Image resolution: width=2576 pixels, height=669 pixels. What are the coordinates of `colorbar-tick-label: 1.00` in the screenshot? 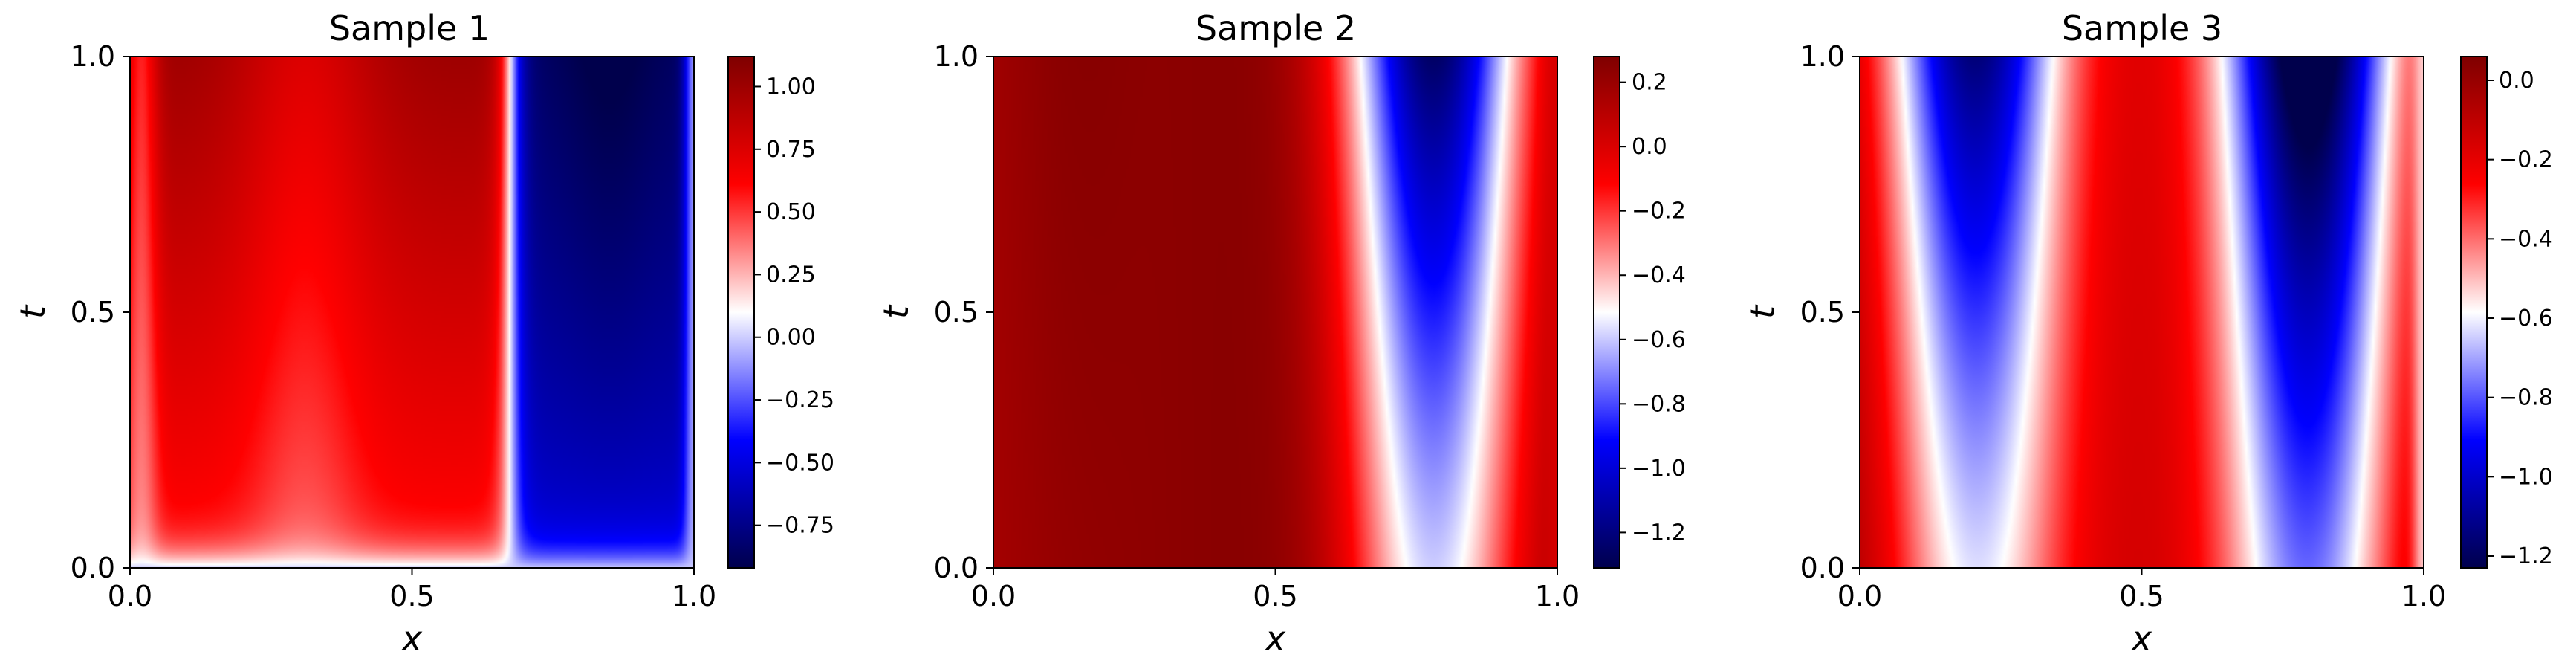 It's located at (791, 87).